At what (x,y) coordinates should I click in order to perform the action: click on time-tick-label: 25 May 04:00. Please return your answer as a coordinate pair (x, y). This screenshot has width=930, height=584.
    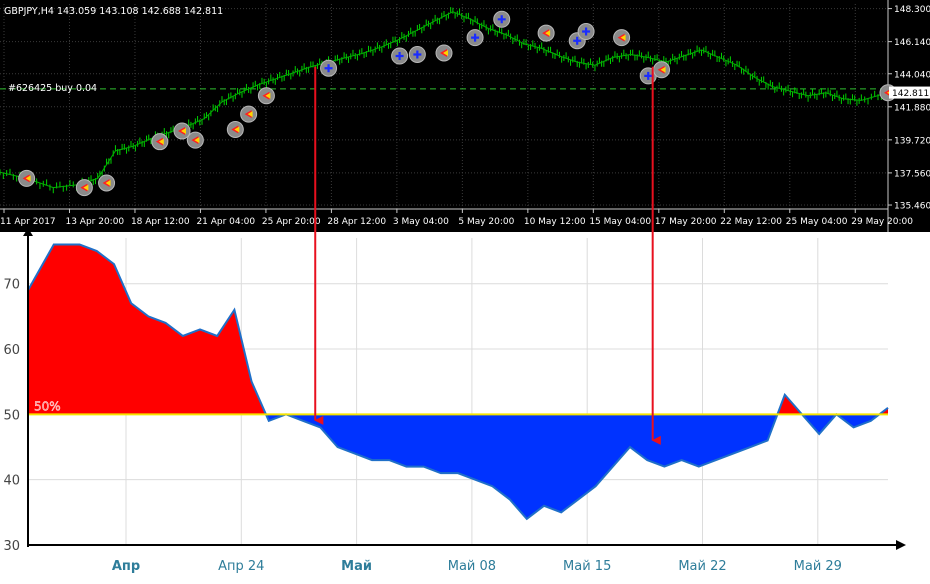
    Looking at the image, I should click on (817, 222).